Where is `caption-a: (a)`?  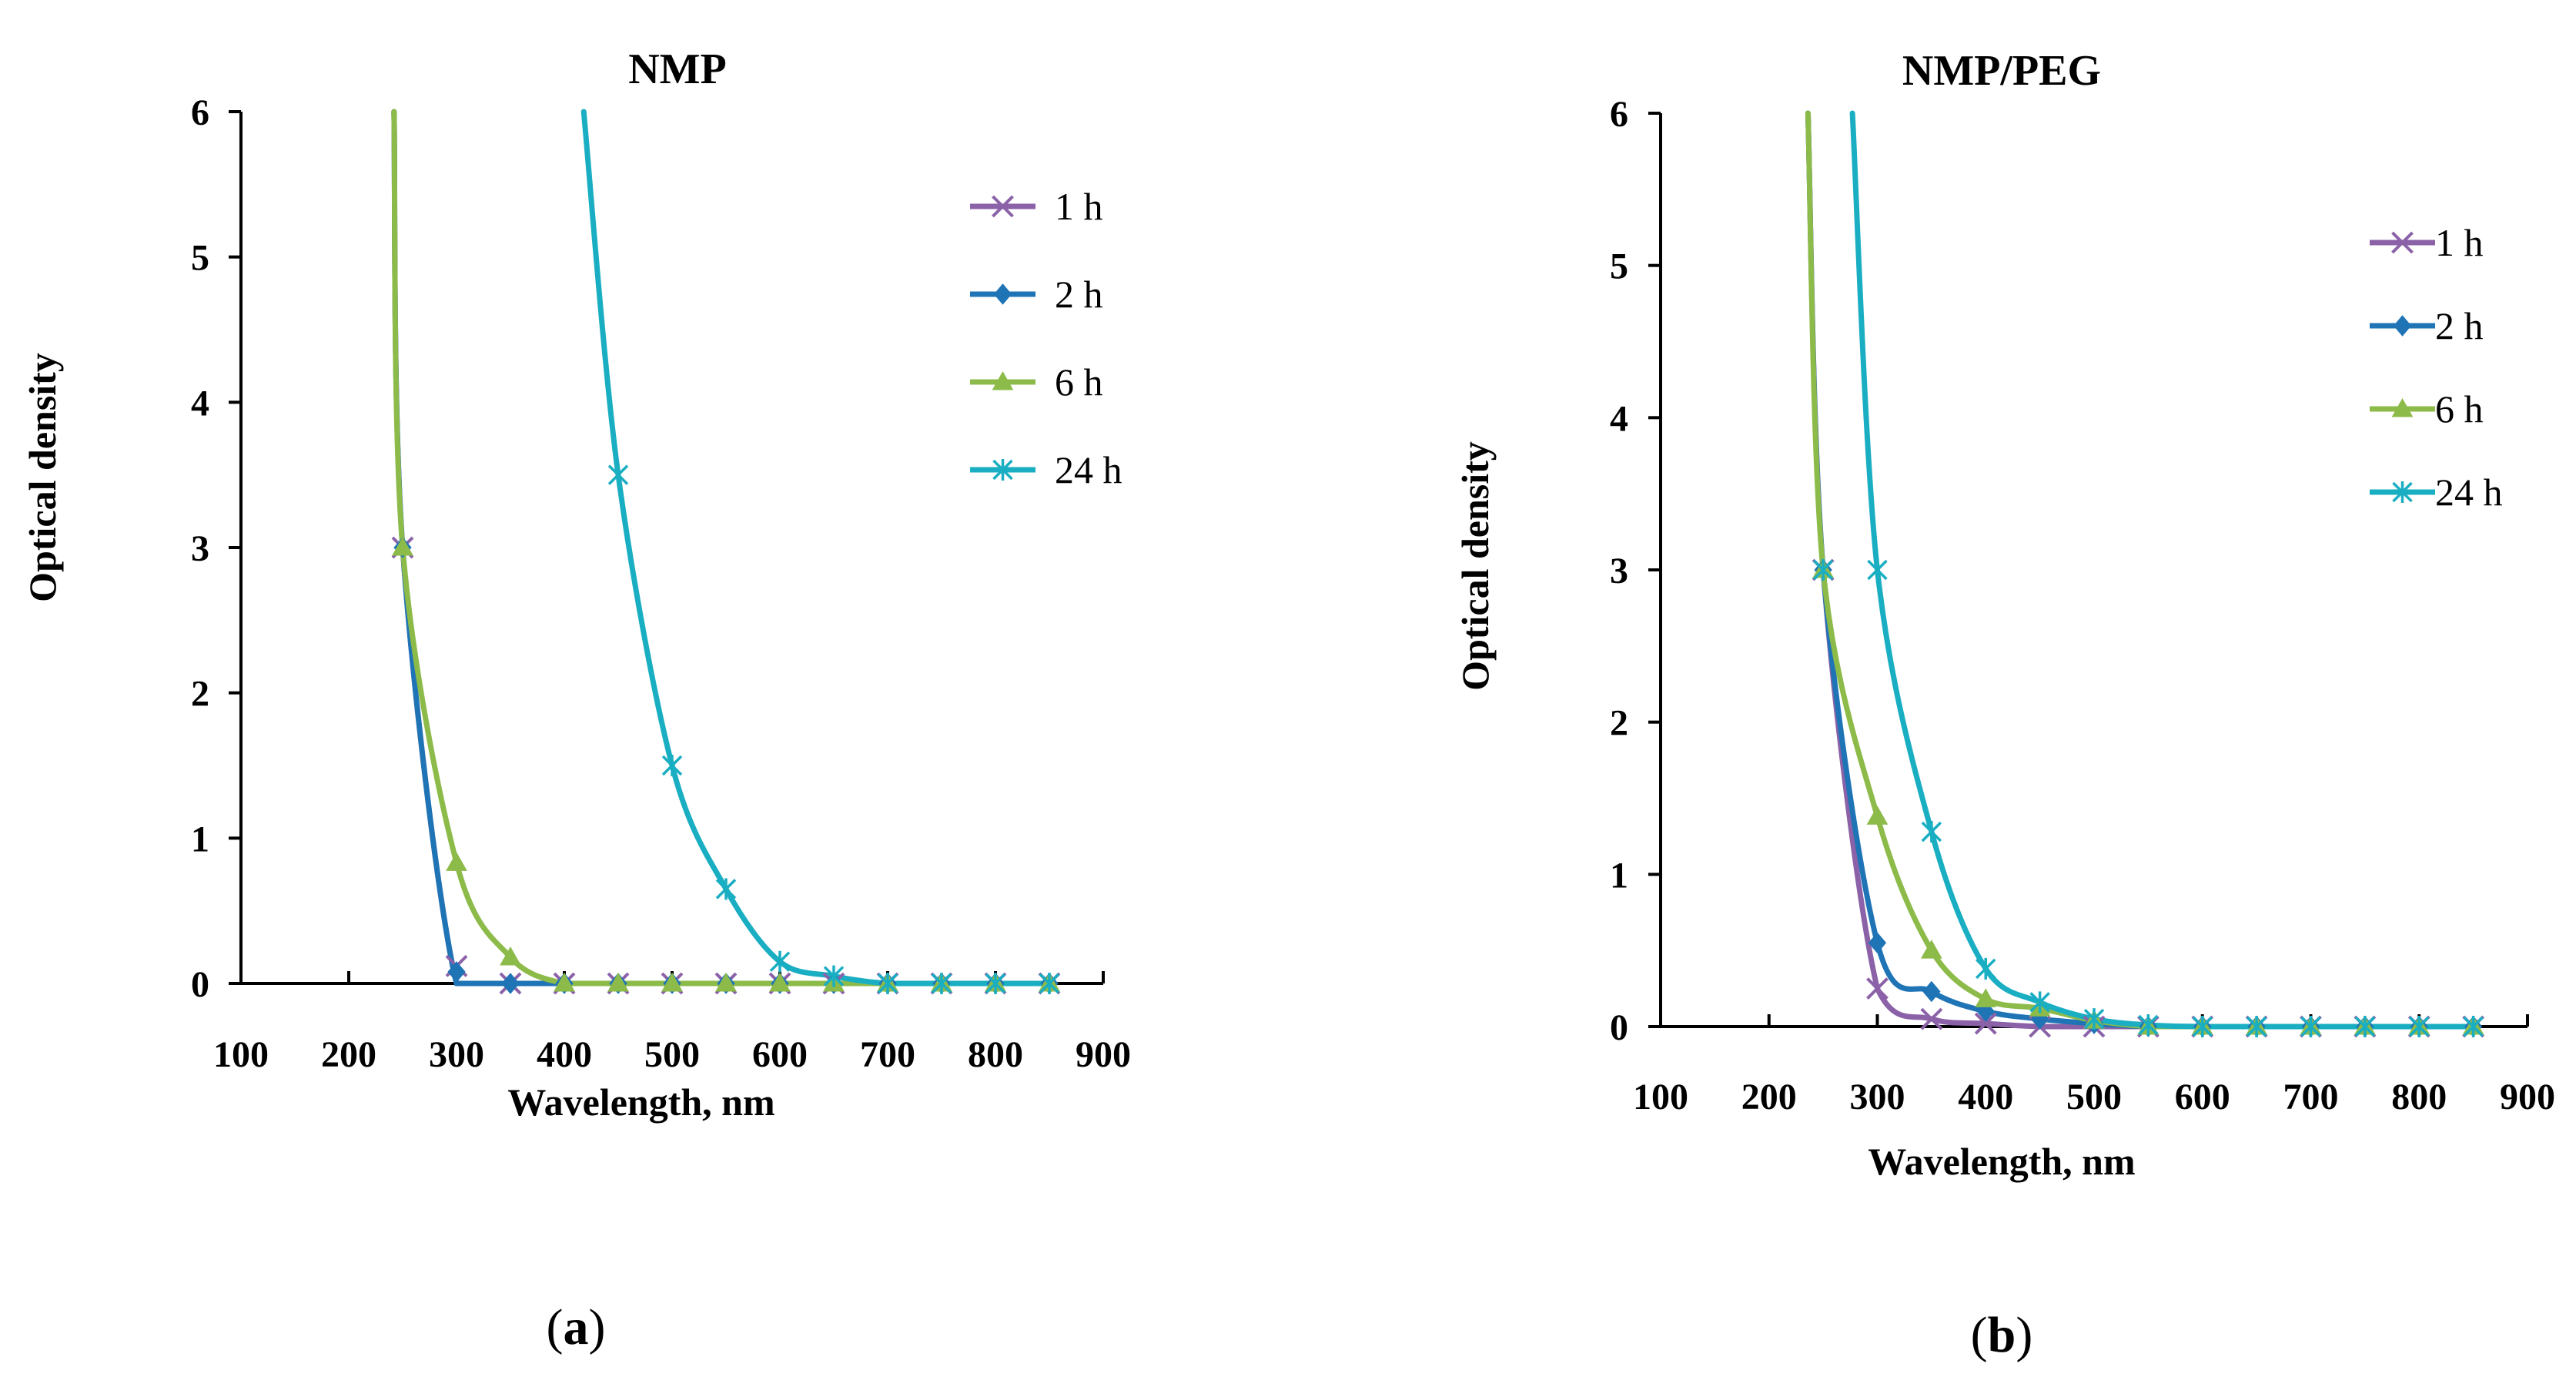 caption-a: (a) is located at coordinates (577, 1327).